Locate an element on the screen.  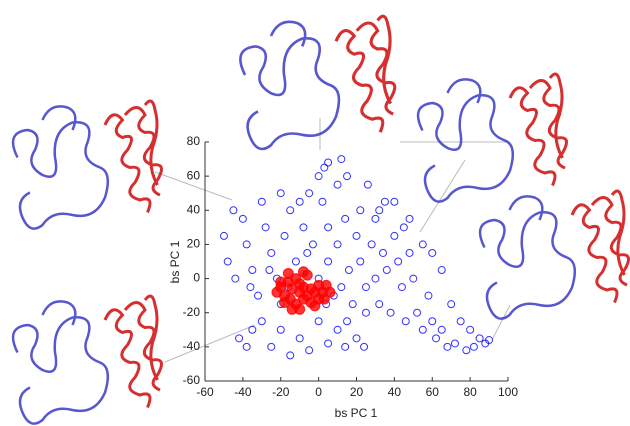
x-tick-label: 80 is located at coordinates (470, 392).